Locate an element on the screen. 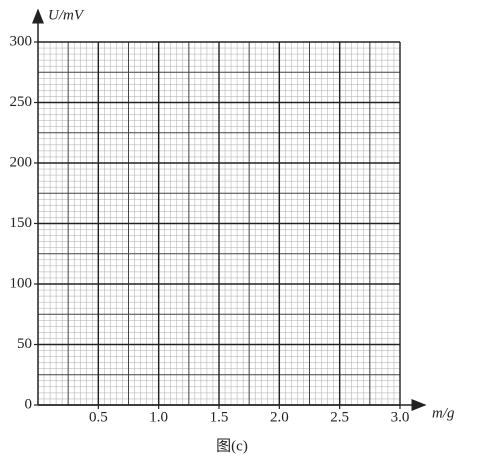 The width and height of the screenshot is (477, 461). y-tick-label: 200 is located at coordinates (21, 162).